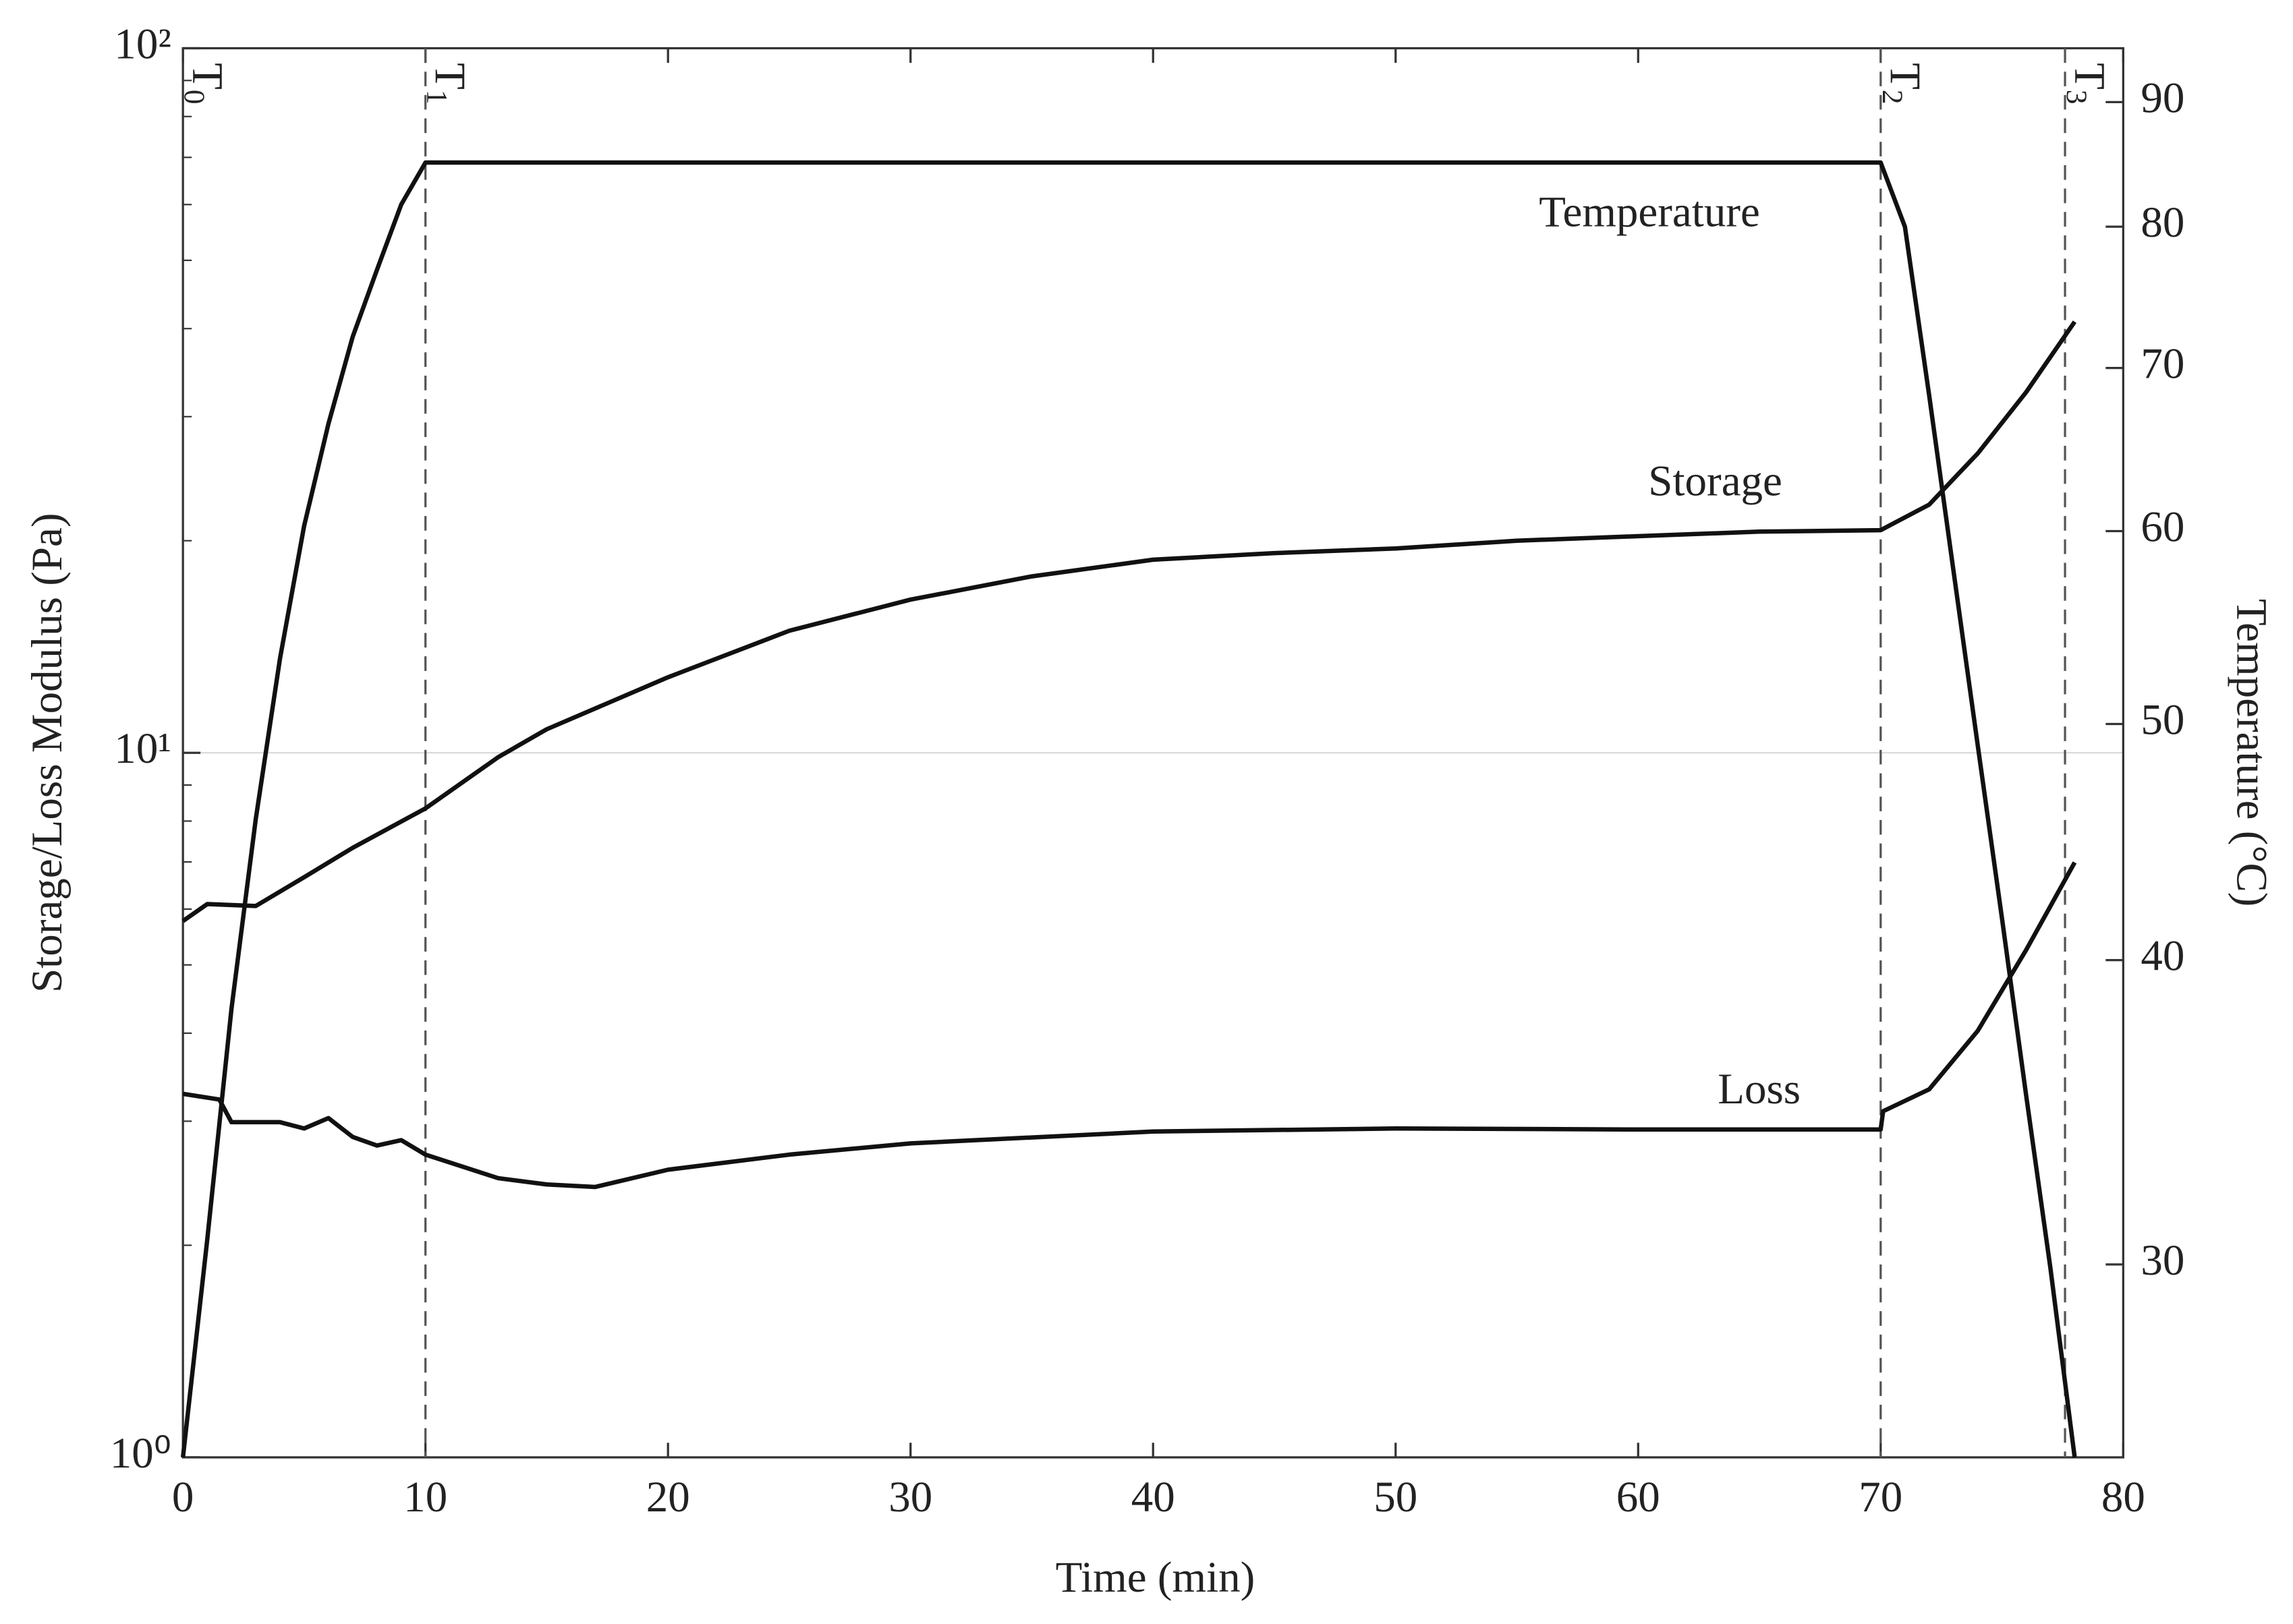 This screenshot has height=1624, width=2293. Describe the element at coordinates (910, 1497) in the screenshot. I see `x-tick-label: 30` at that location.